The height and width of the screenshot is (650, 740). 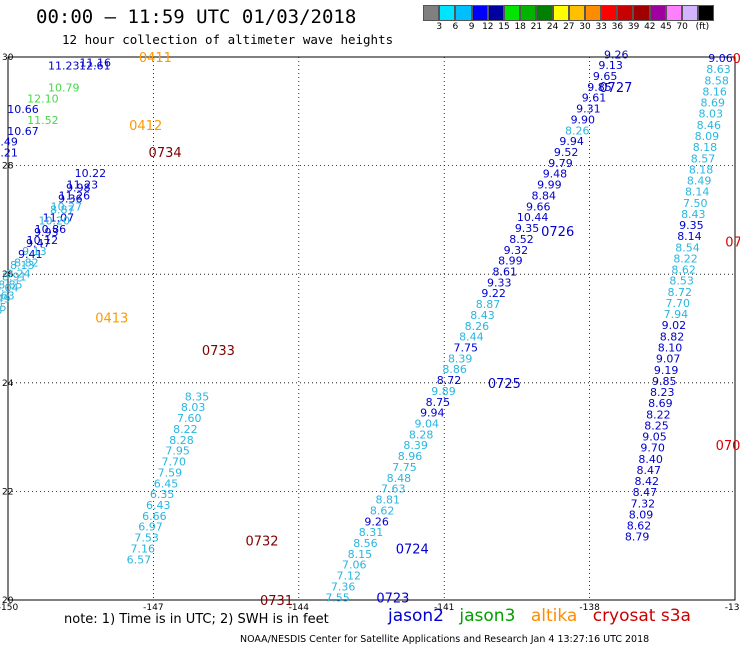 What do you see at coordinates (95, 66) in the screenshot?
I see `wave-height-value: 12.61` at bounding box center [95, 66].